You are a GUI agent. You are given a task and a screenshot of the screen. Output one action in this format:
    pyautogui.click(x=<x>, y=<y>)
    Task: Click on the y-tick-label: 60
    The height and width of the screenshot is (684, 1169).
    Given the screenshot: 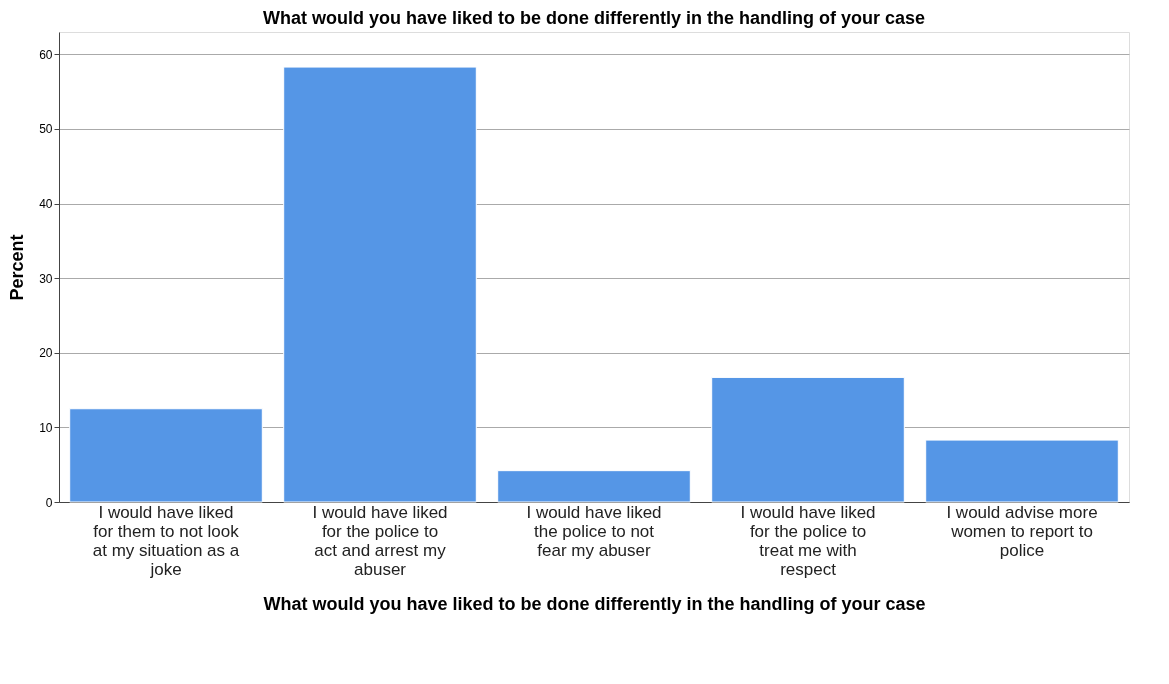 What is the action you would take?
    pyautogui.click(x=46, y=54)
    